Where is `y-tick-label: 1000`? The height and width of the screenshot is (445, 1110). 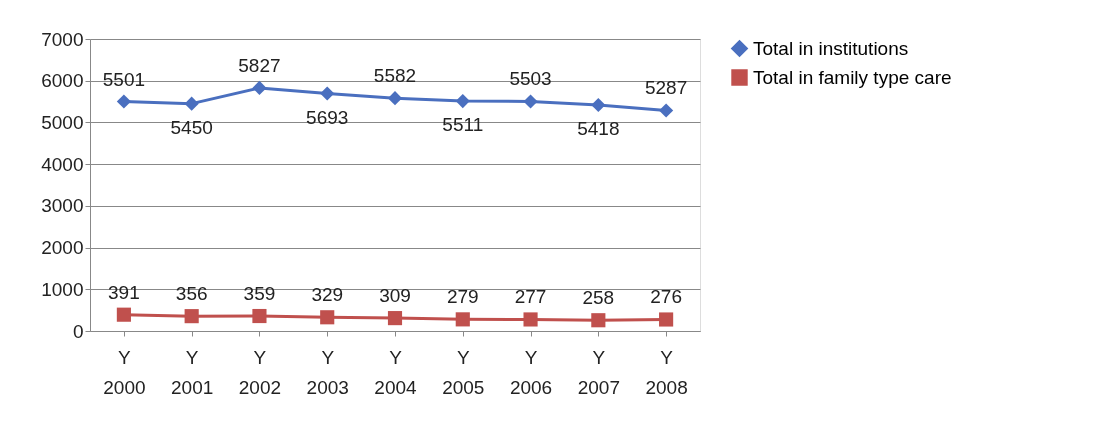 y-tick-label: 1000 is located at coordinates (62, 289).